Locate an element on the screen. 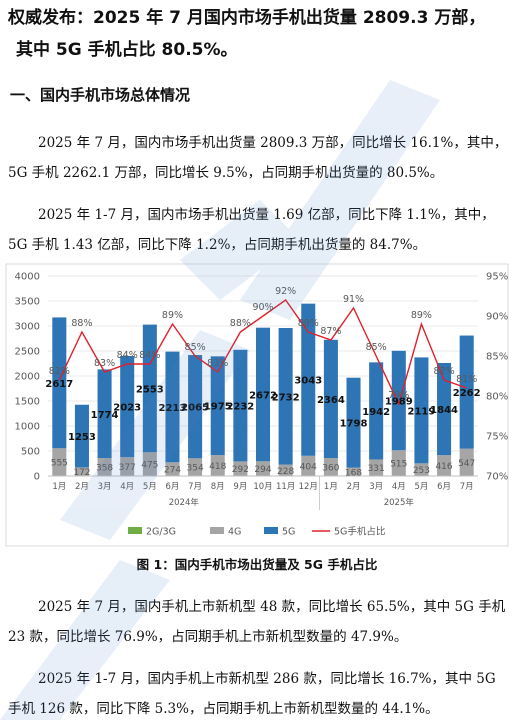 The width and height of the screenshot is (514, 724). y2-tick-label: 90% is located at coordinates (497, 317).